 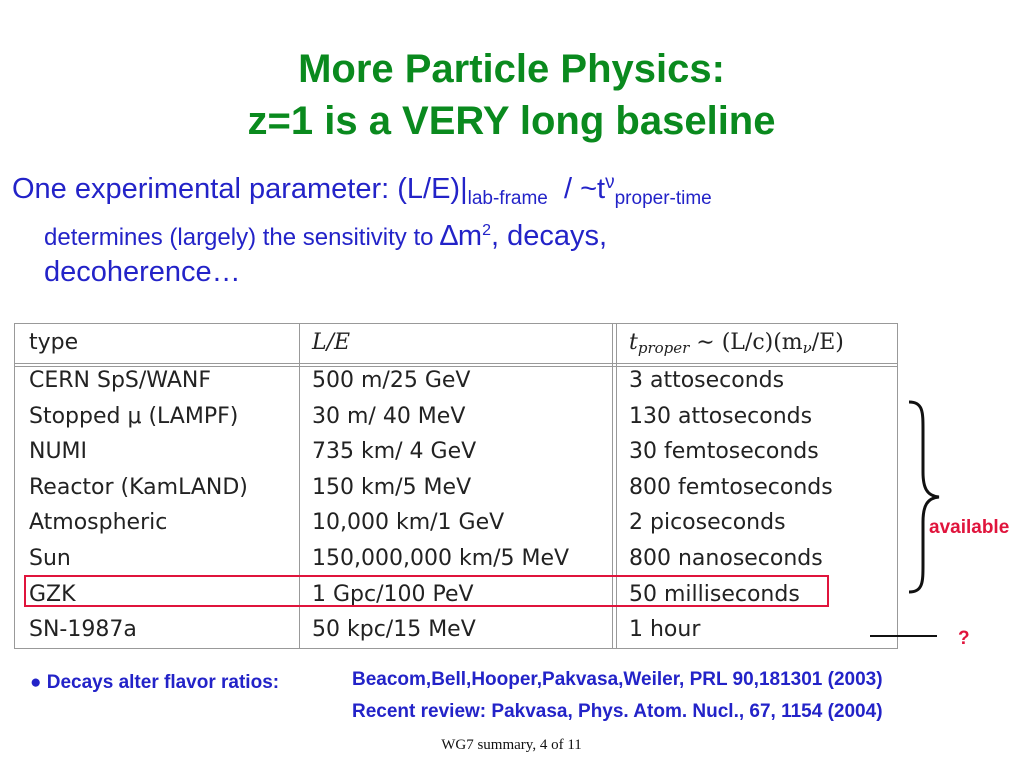 What do you see at coordinates (726, 558) in the screenshot?
I see `table-cell-t: 800 nanoseconds` at bounding box center [726, 558].